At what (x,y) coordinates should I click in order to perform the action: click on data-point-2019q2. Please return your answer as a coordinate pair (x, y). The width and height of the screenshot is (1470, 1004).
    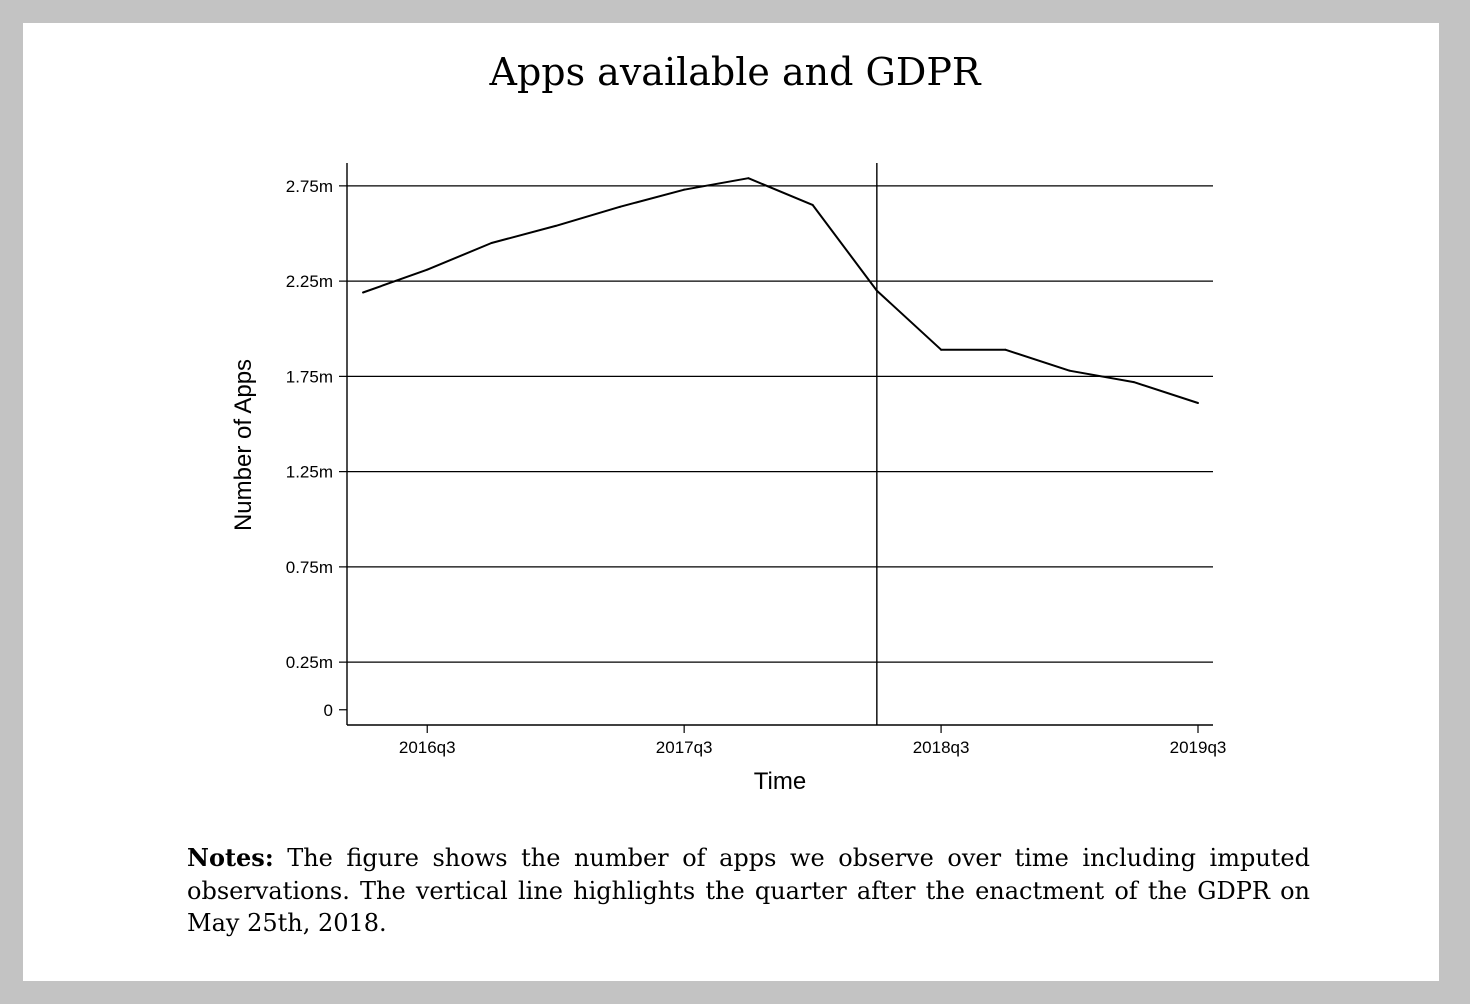
    Looking at the image, I should click on (1133, 382).